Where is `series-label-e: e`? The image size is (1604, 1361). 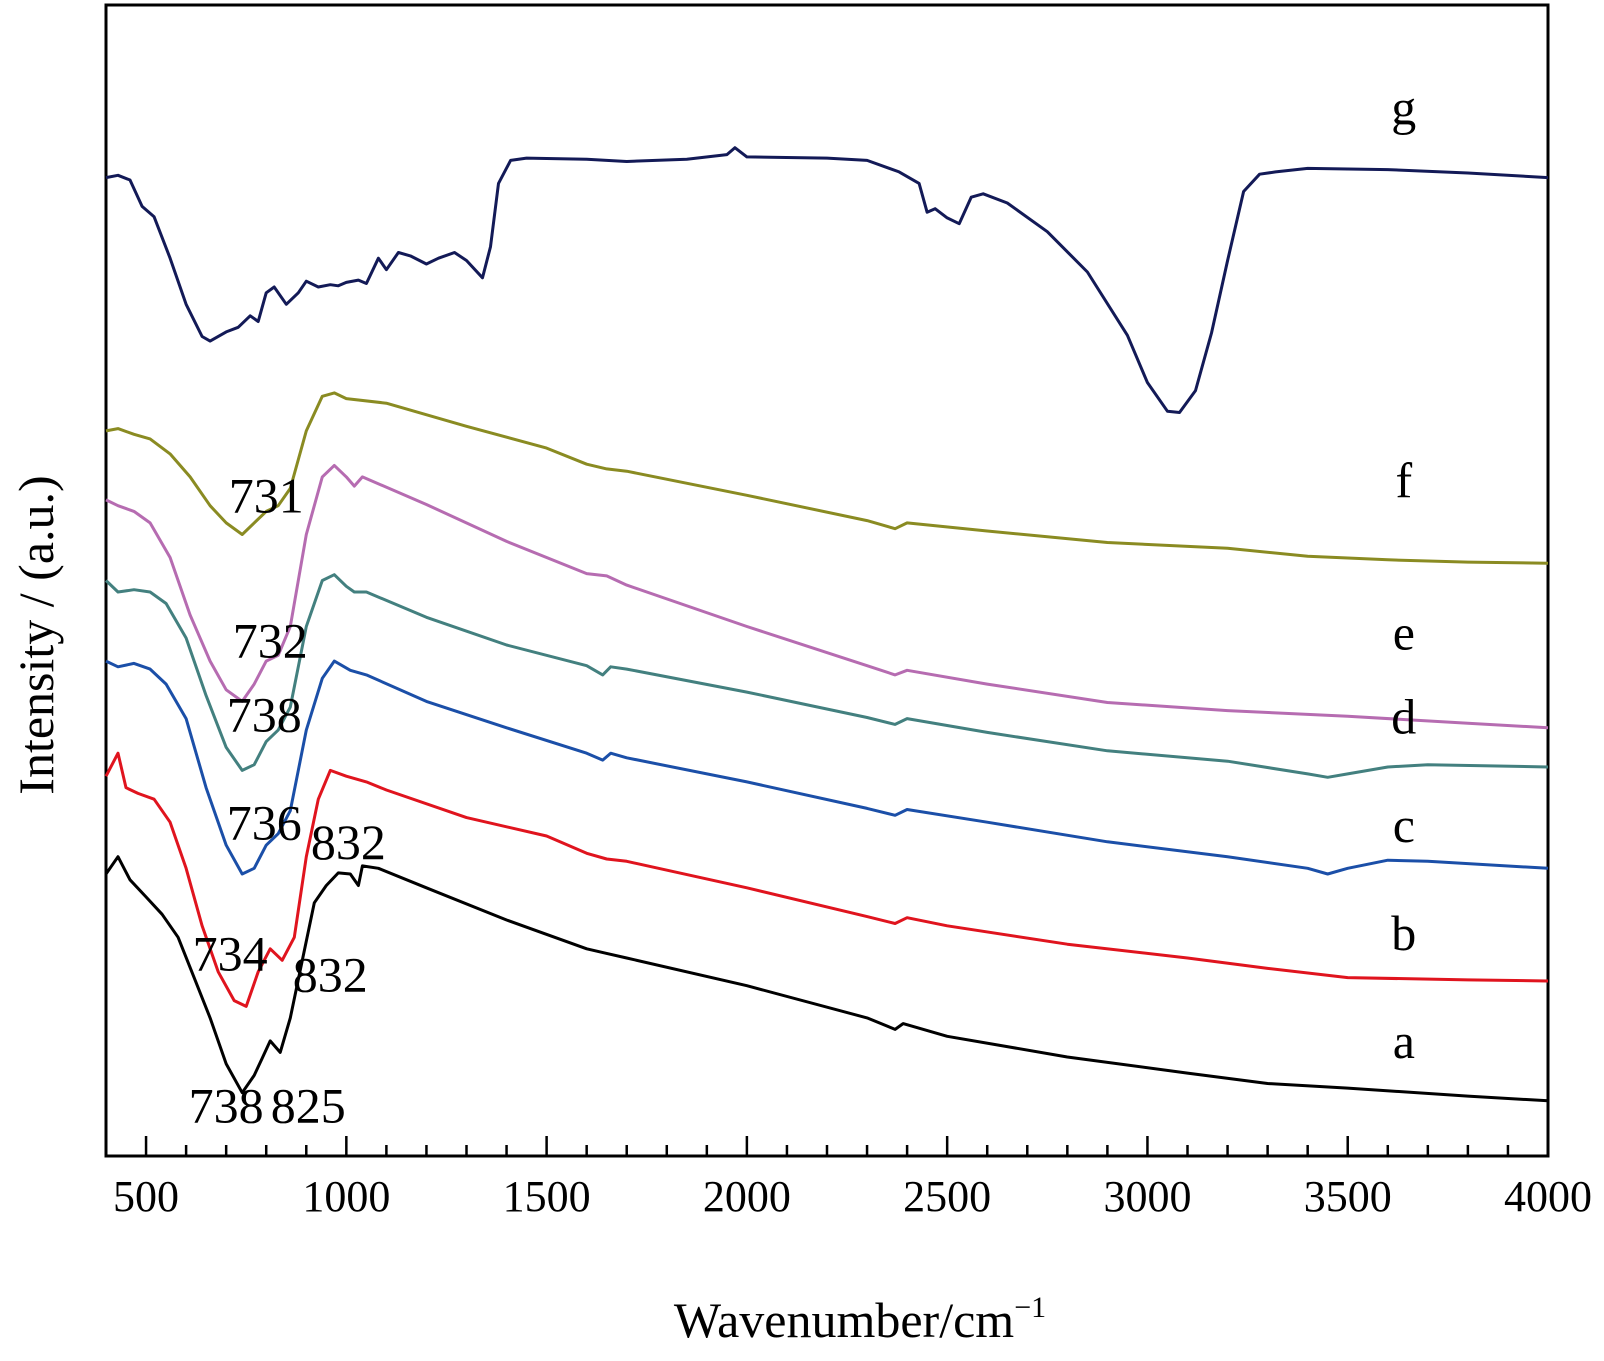 series-label-e: e is located at coordinates (1404, 633).